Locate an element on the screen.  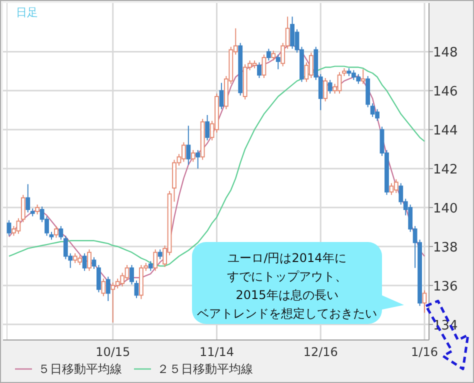
legend-label: ２５日移動平均線 is located at coordinates (205, 369).